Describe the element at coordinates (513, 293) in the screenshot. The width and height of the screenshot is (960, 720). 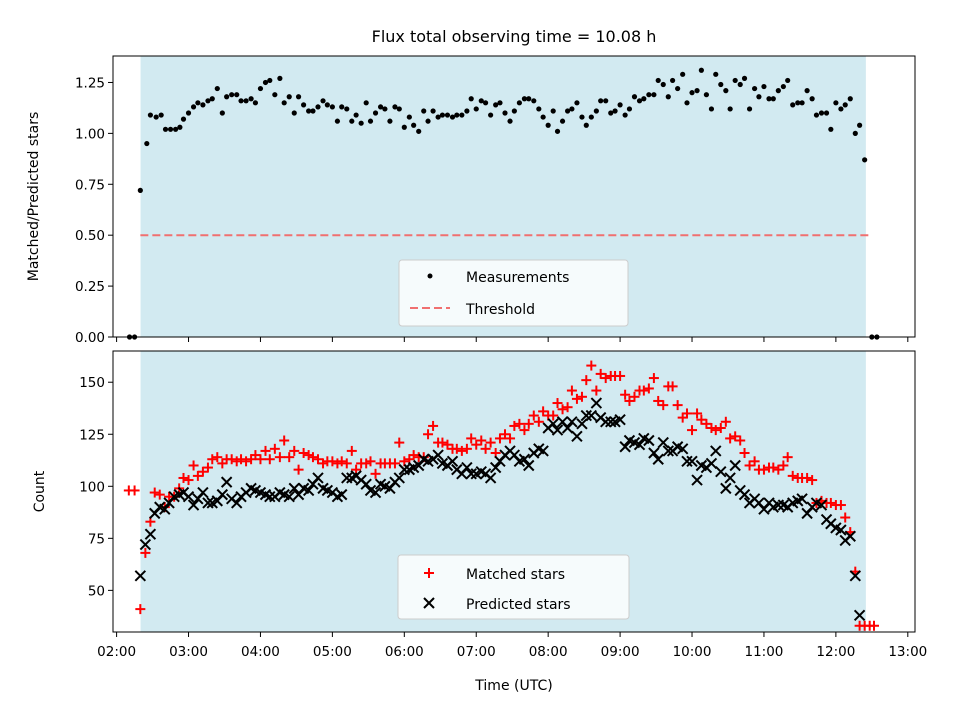
I see `ratio-legend: Measurements Threshold` at that location.